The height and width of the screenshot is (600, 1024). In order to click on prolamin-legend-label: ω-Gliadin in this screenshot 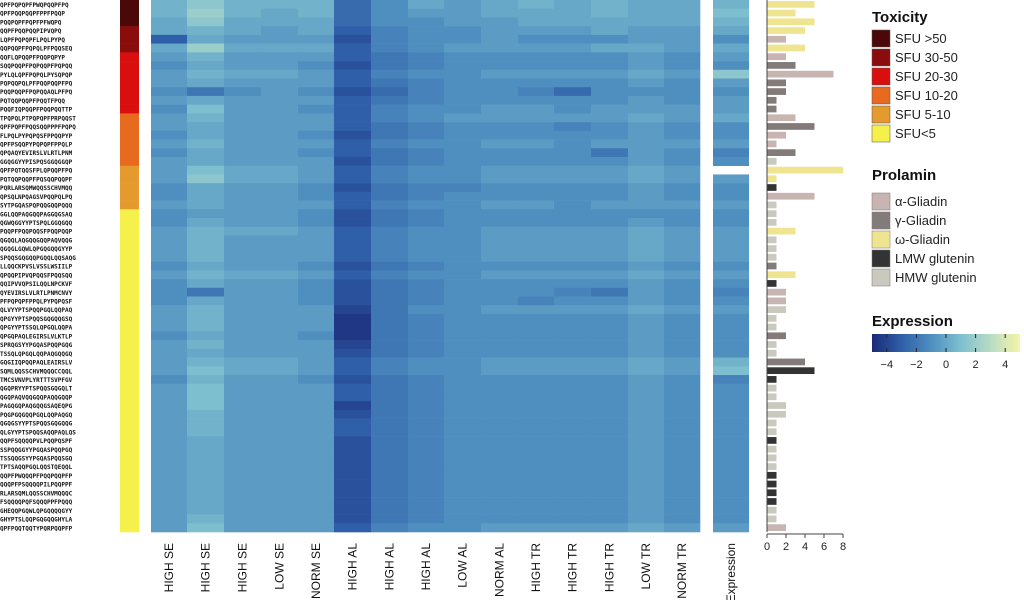, I will do `click(922, 239)`.